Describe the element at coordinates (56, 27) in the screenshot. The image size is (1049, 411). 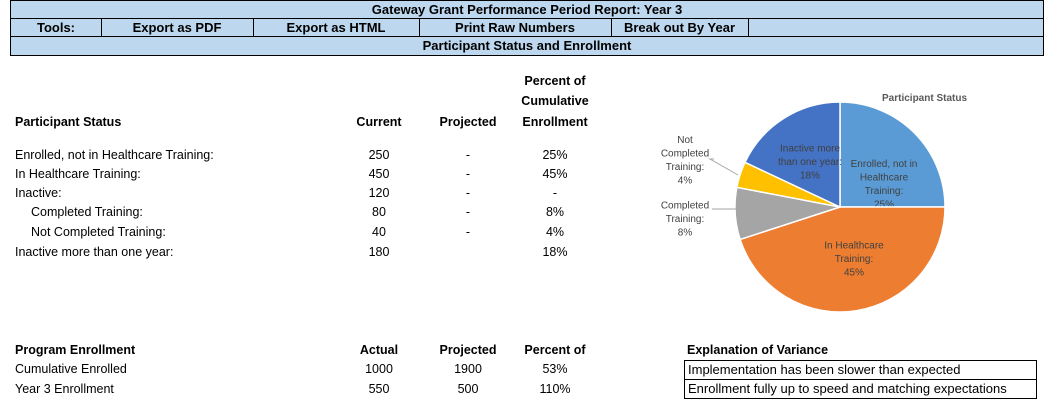
I see `tools-label: Tools:` at that location.